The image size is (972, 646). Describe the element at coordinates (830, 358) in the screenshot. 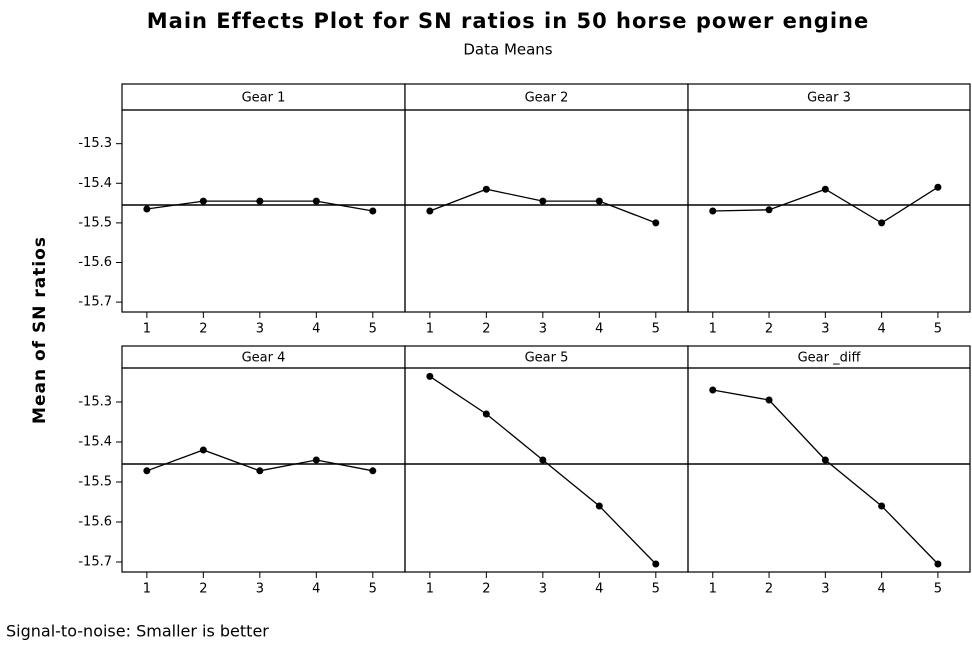

I see `panel-title: Gear _diff` at that location.